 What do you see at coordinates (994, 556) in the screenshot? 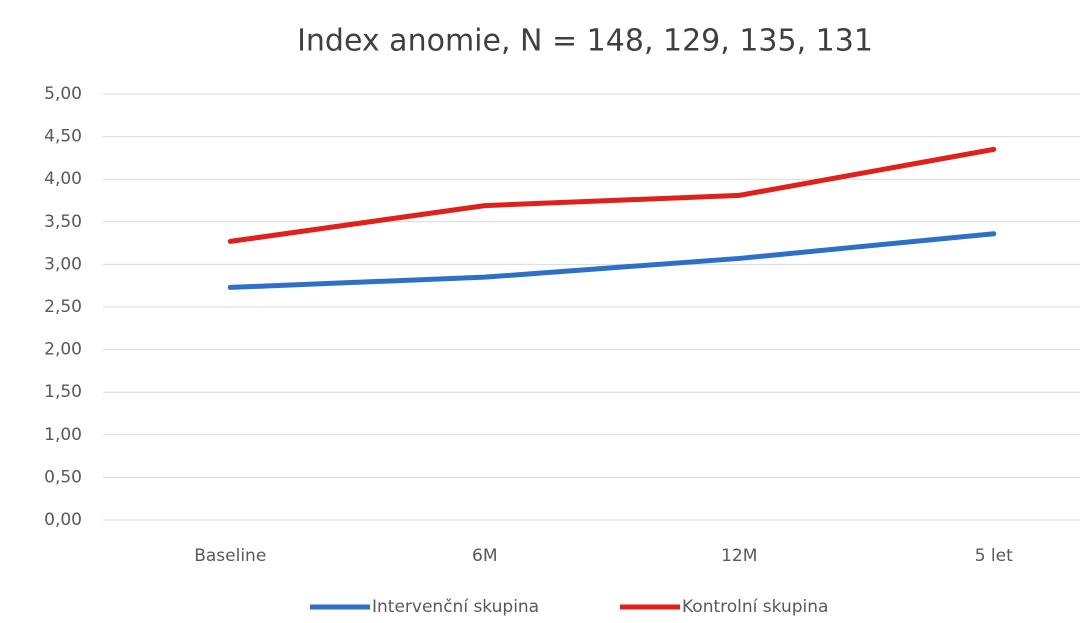
I see `x-tick-label: 5 let` at bounding box center [994, 556].